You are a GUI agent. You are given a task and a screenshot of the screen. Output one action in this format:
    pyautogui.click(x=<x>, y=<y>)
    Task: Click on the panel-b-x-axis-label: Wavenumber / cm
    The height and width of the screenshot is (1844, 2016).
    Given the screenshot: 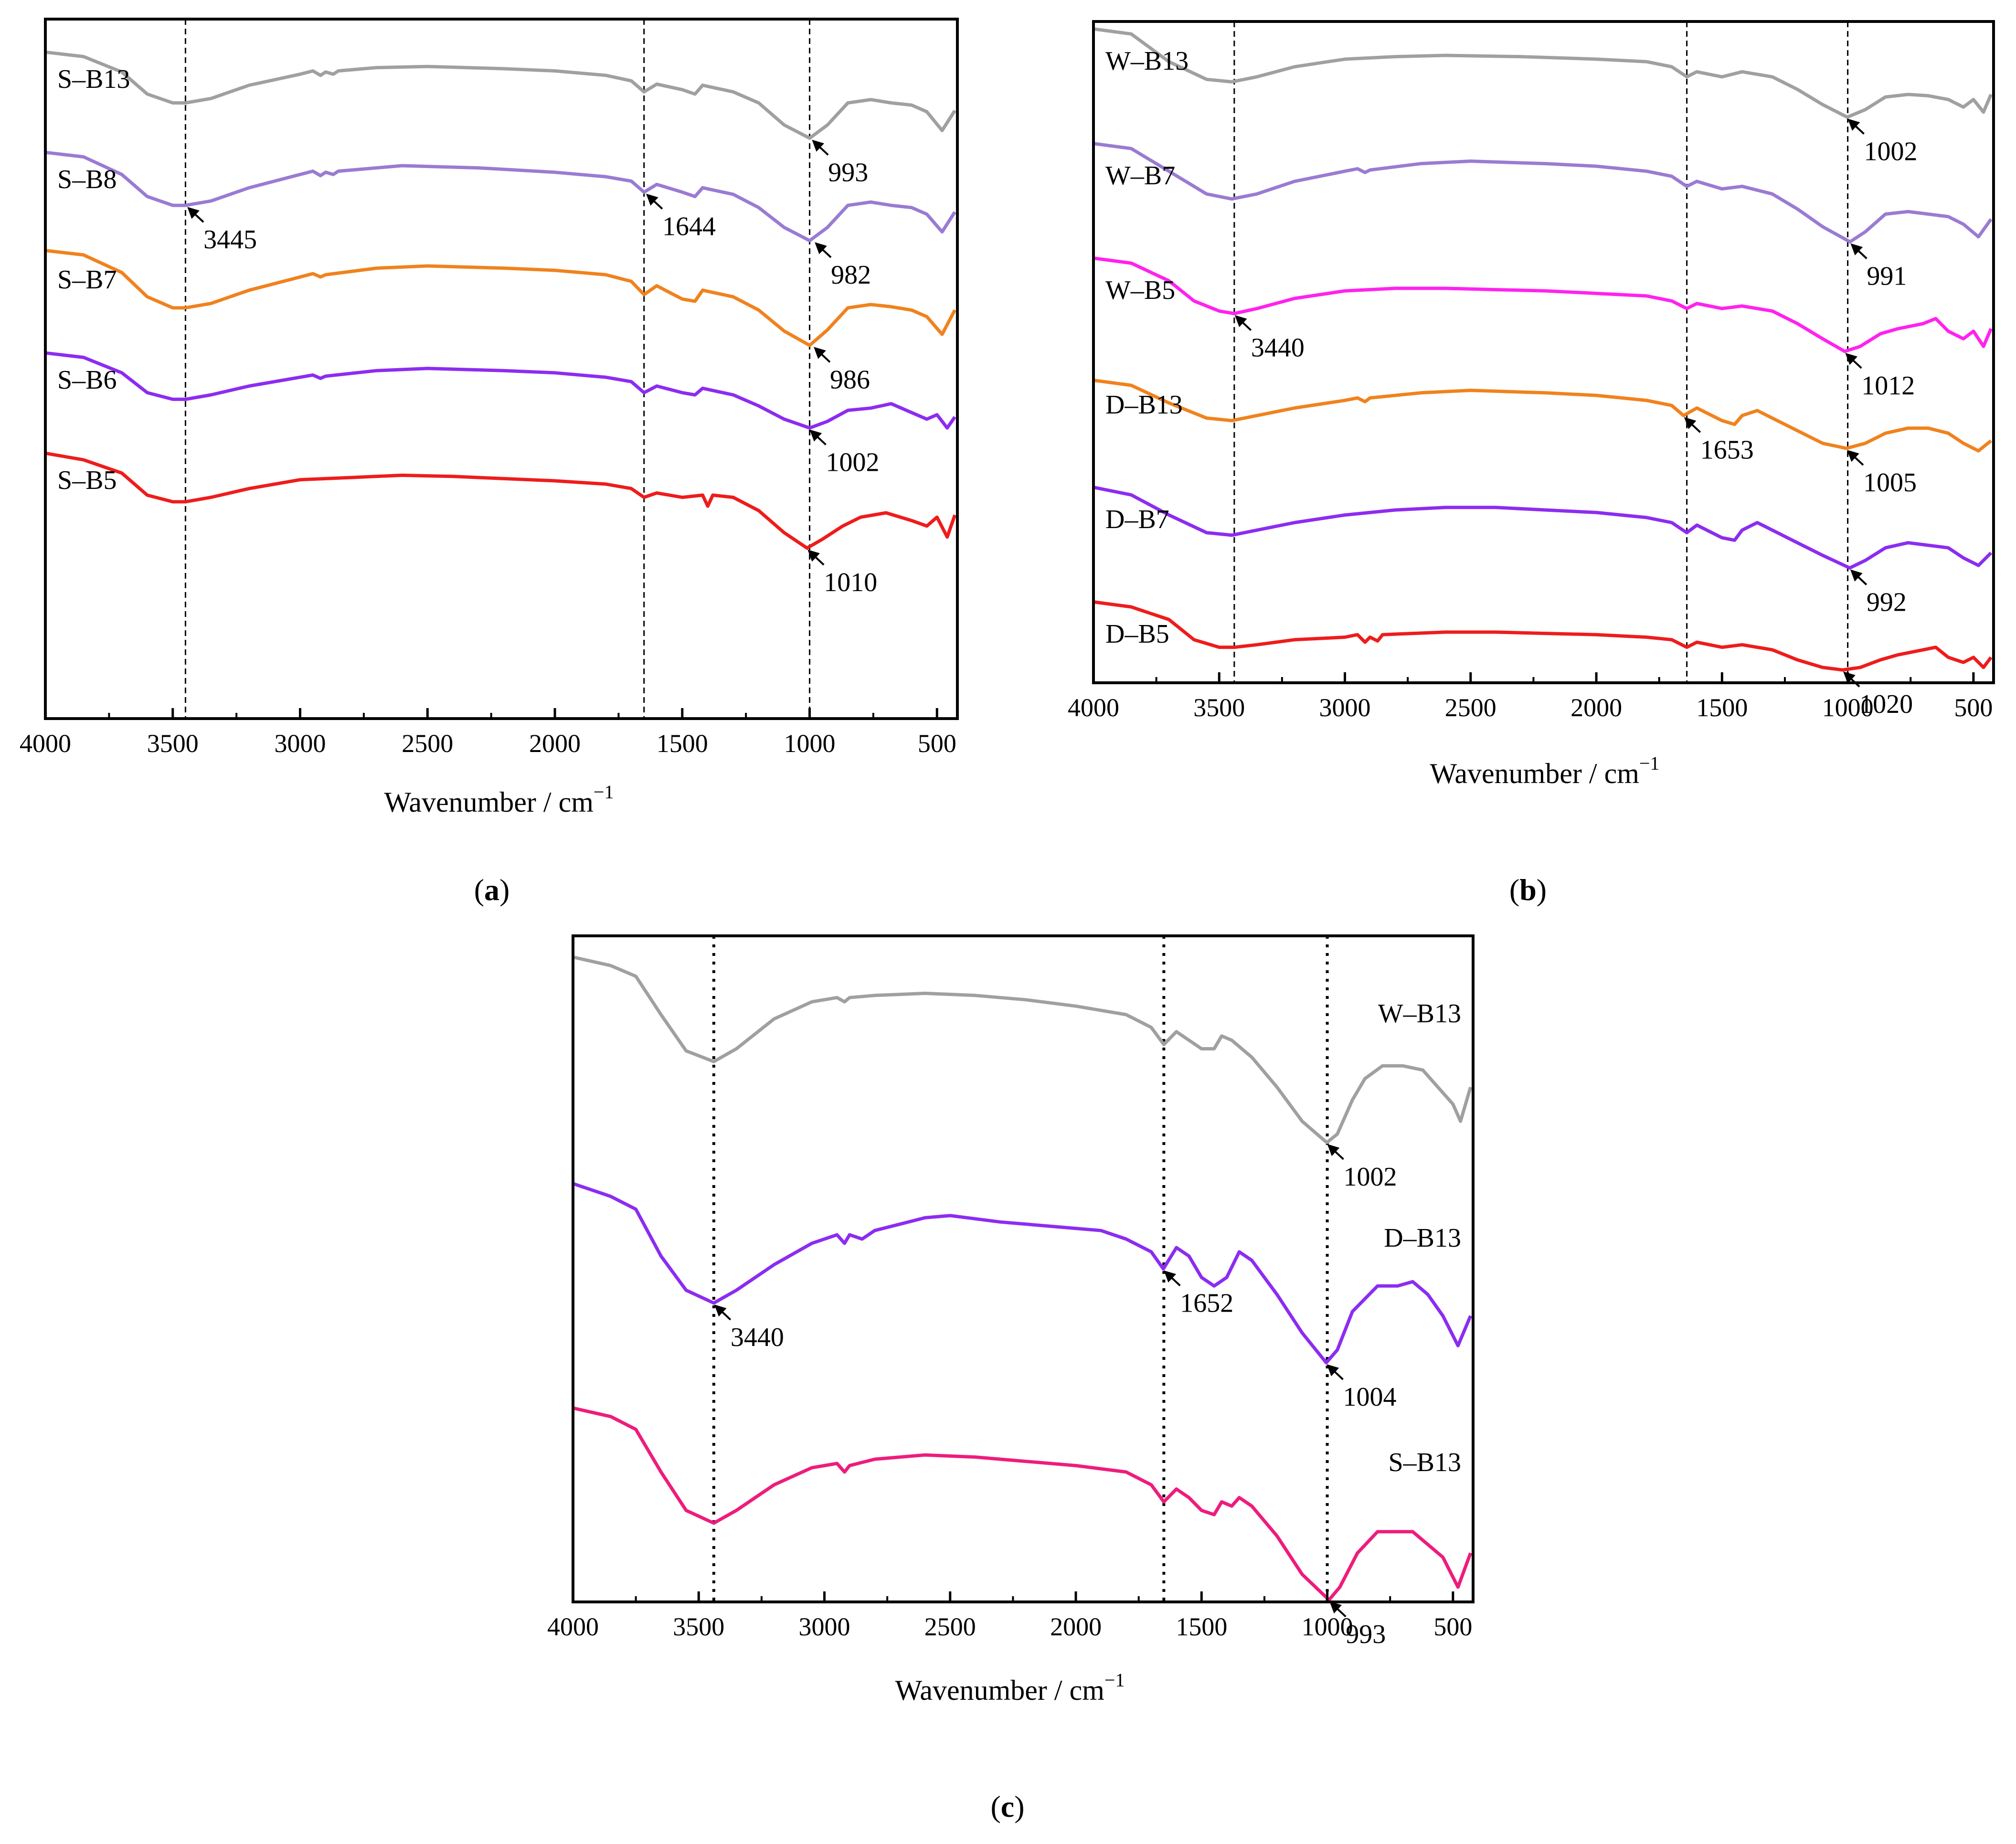 What is the action you would take?
    pyautogui.click(x=1534, y=774)
    